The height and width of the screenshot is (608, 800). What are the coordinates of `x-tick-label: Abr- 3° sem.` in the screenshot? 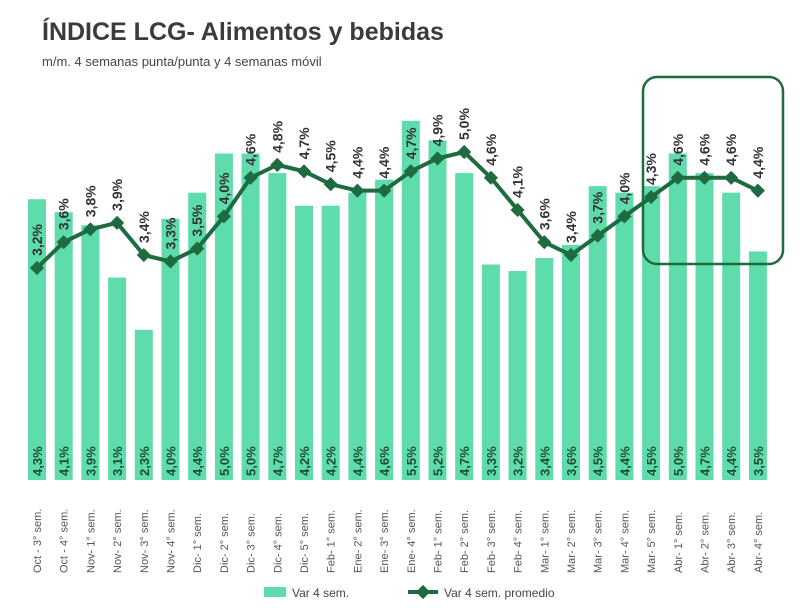 It's located at (732, 542).